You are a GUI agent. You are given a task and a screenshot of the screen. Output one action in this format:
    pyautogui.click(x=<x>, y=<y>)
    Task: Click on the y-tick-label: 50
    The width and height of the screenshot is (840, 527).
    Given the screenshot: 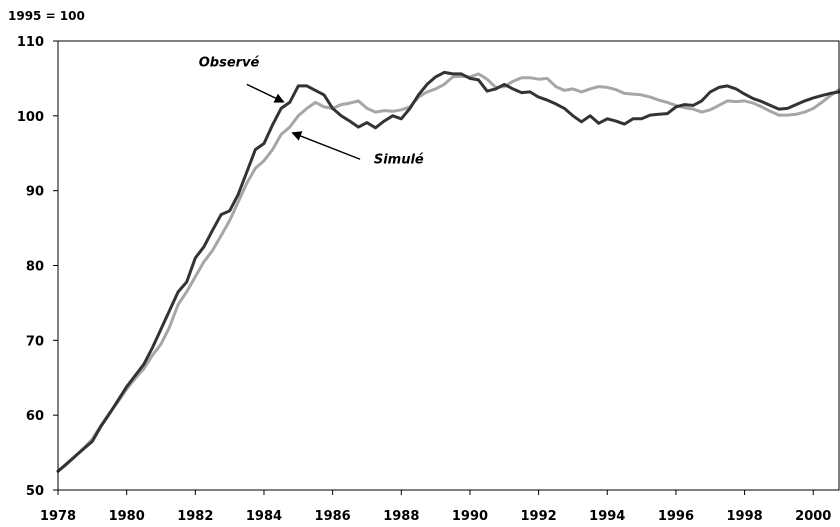 What is the action you would take?
    pyautogui.click(x=35, y=491)
    